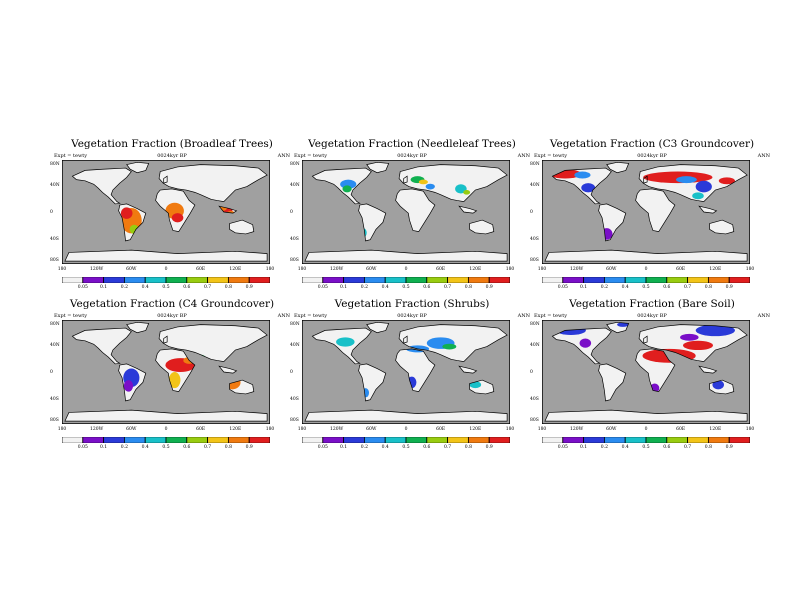 Image resolution: width=800 pixels, height=600 pixels. I want to click on colorbar-label: 0.9, so click(729, 447).